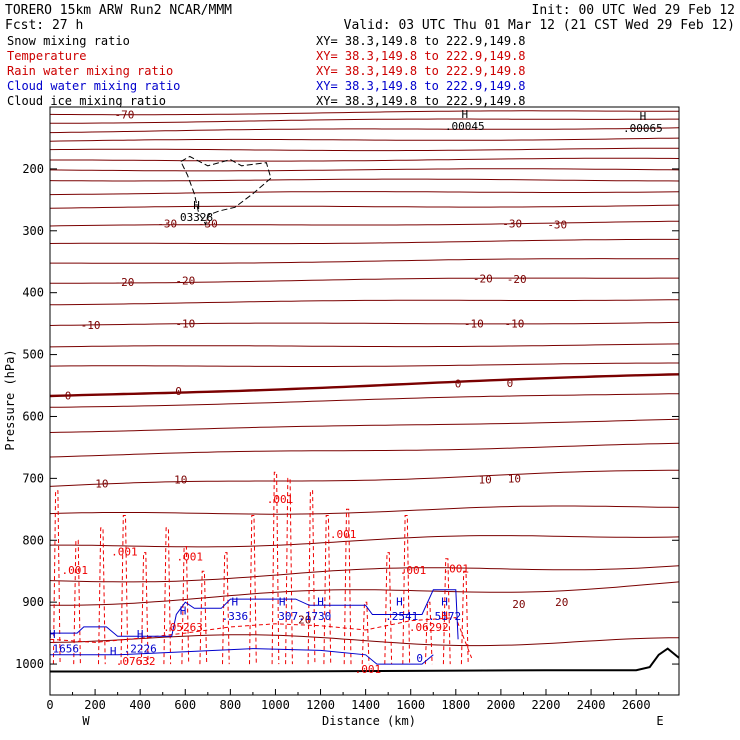 The image size is (740, 740). What do you see at coordinates (421, 71) in the screenshot?
I see `legend-rain-xy: XY= 38.3,149.8 to 222.9,149.8` at bounding box center [421, 71].